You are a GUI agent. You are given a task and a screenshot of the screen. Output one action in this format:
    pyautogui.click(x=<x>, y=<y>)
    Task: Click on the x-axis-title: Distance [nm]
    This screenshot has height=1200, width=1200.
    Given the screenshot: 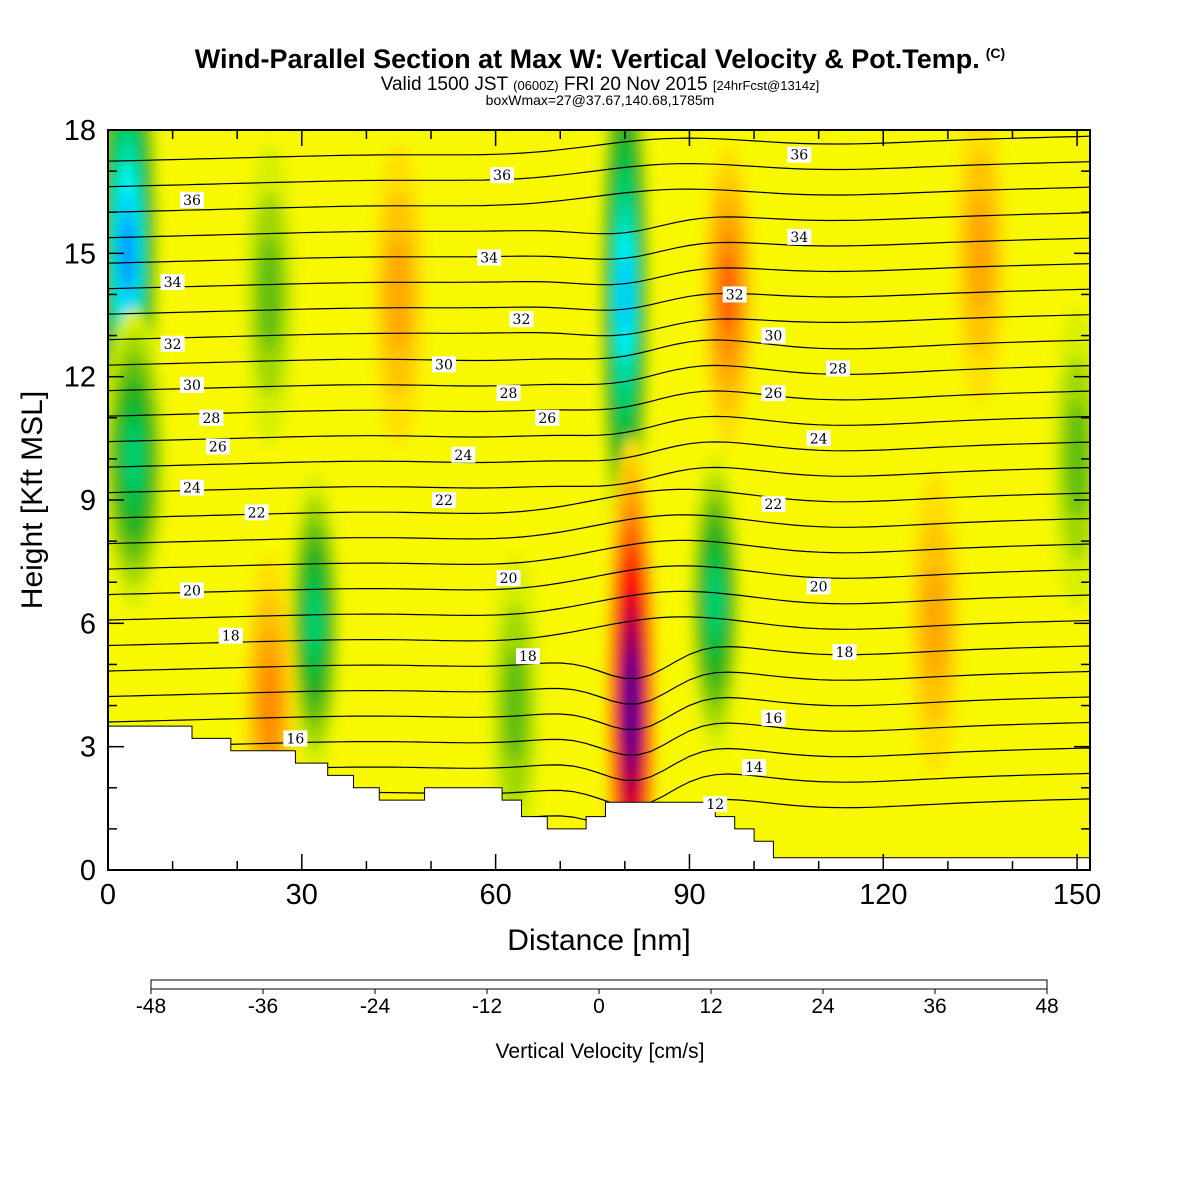 What is the action you would take?
    pyautogui.click(x=598, y=940)
    